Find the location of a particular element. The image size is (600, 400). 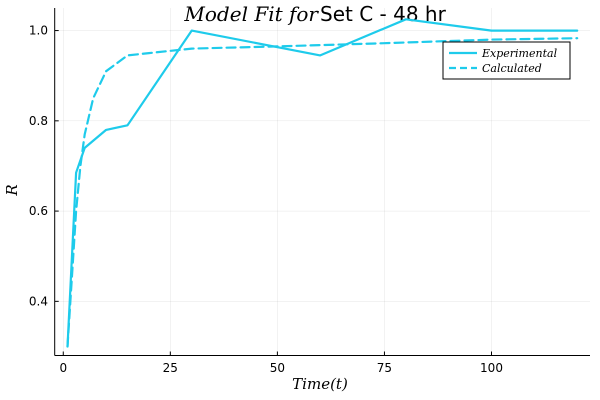

x-ticks: 0 25 50 75 100 is located at coordinates (281, 363).